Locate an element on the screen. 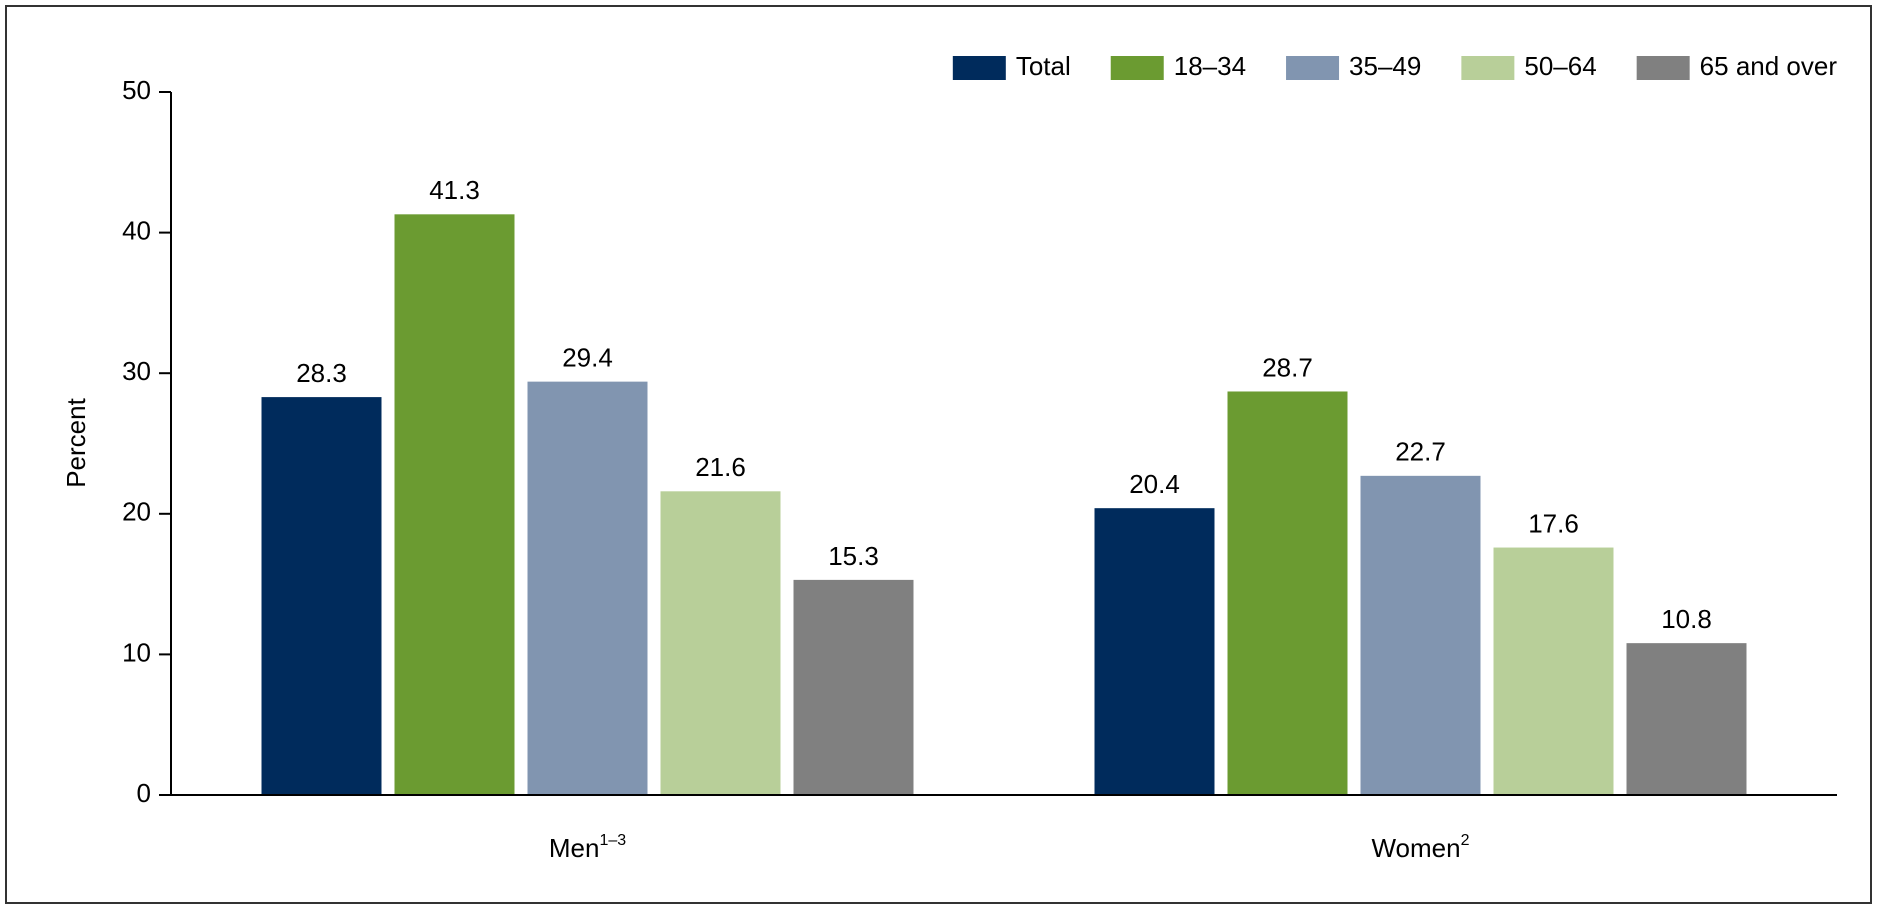  y-tick-label: 10 is located at coordinates (136, 652).